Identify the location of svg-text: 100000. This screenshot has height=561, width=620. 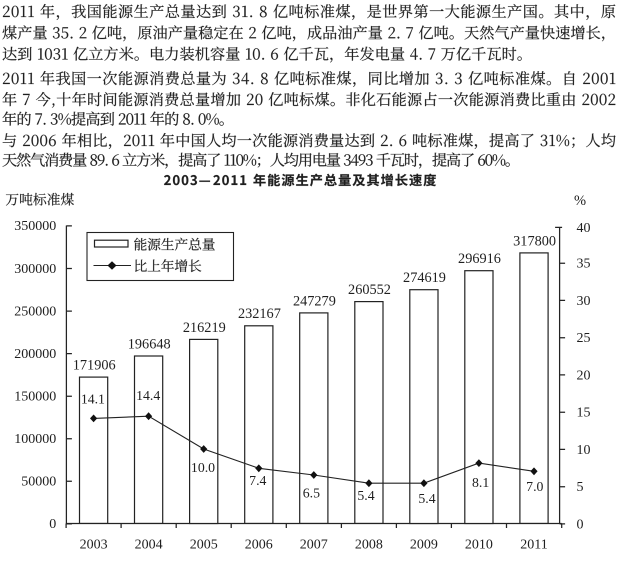
(35, 439).